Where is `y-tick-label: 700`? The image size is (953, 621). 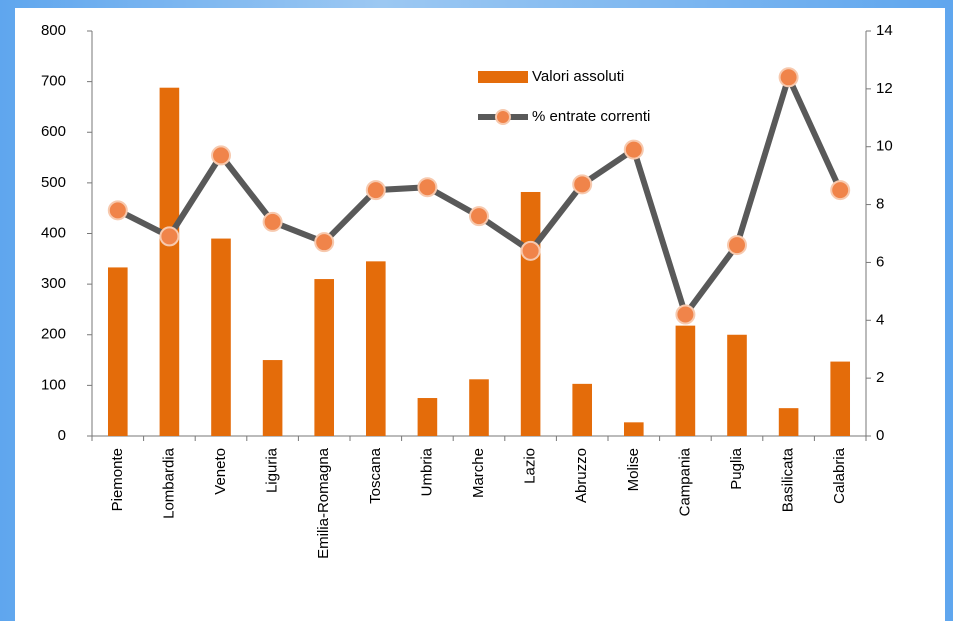
y-tick-label: 700 is located at coordinates (53, 81).